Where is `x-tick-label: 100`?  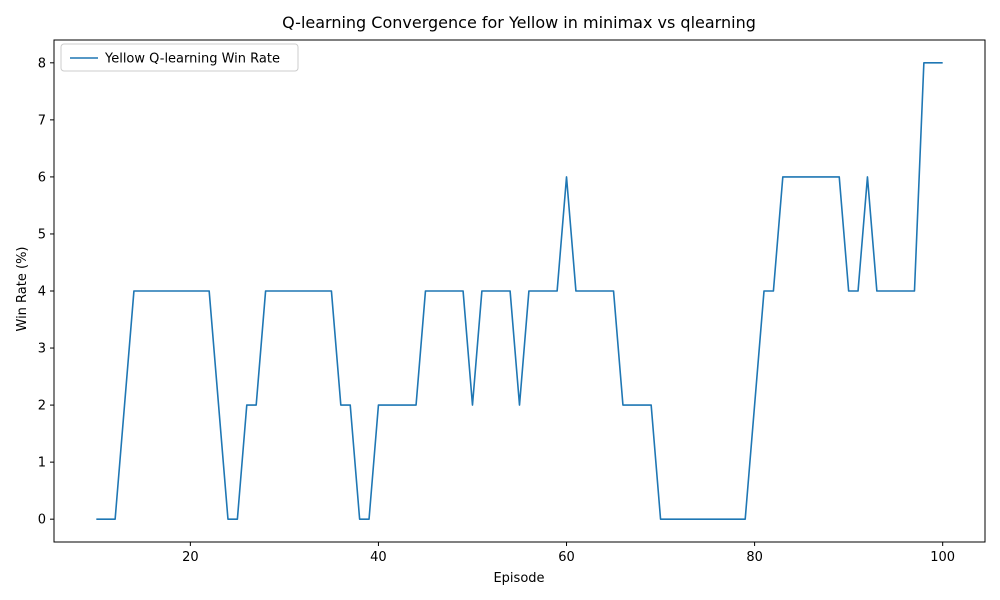
x-tick-label: 100 is located at coordinates (942, 557).